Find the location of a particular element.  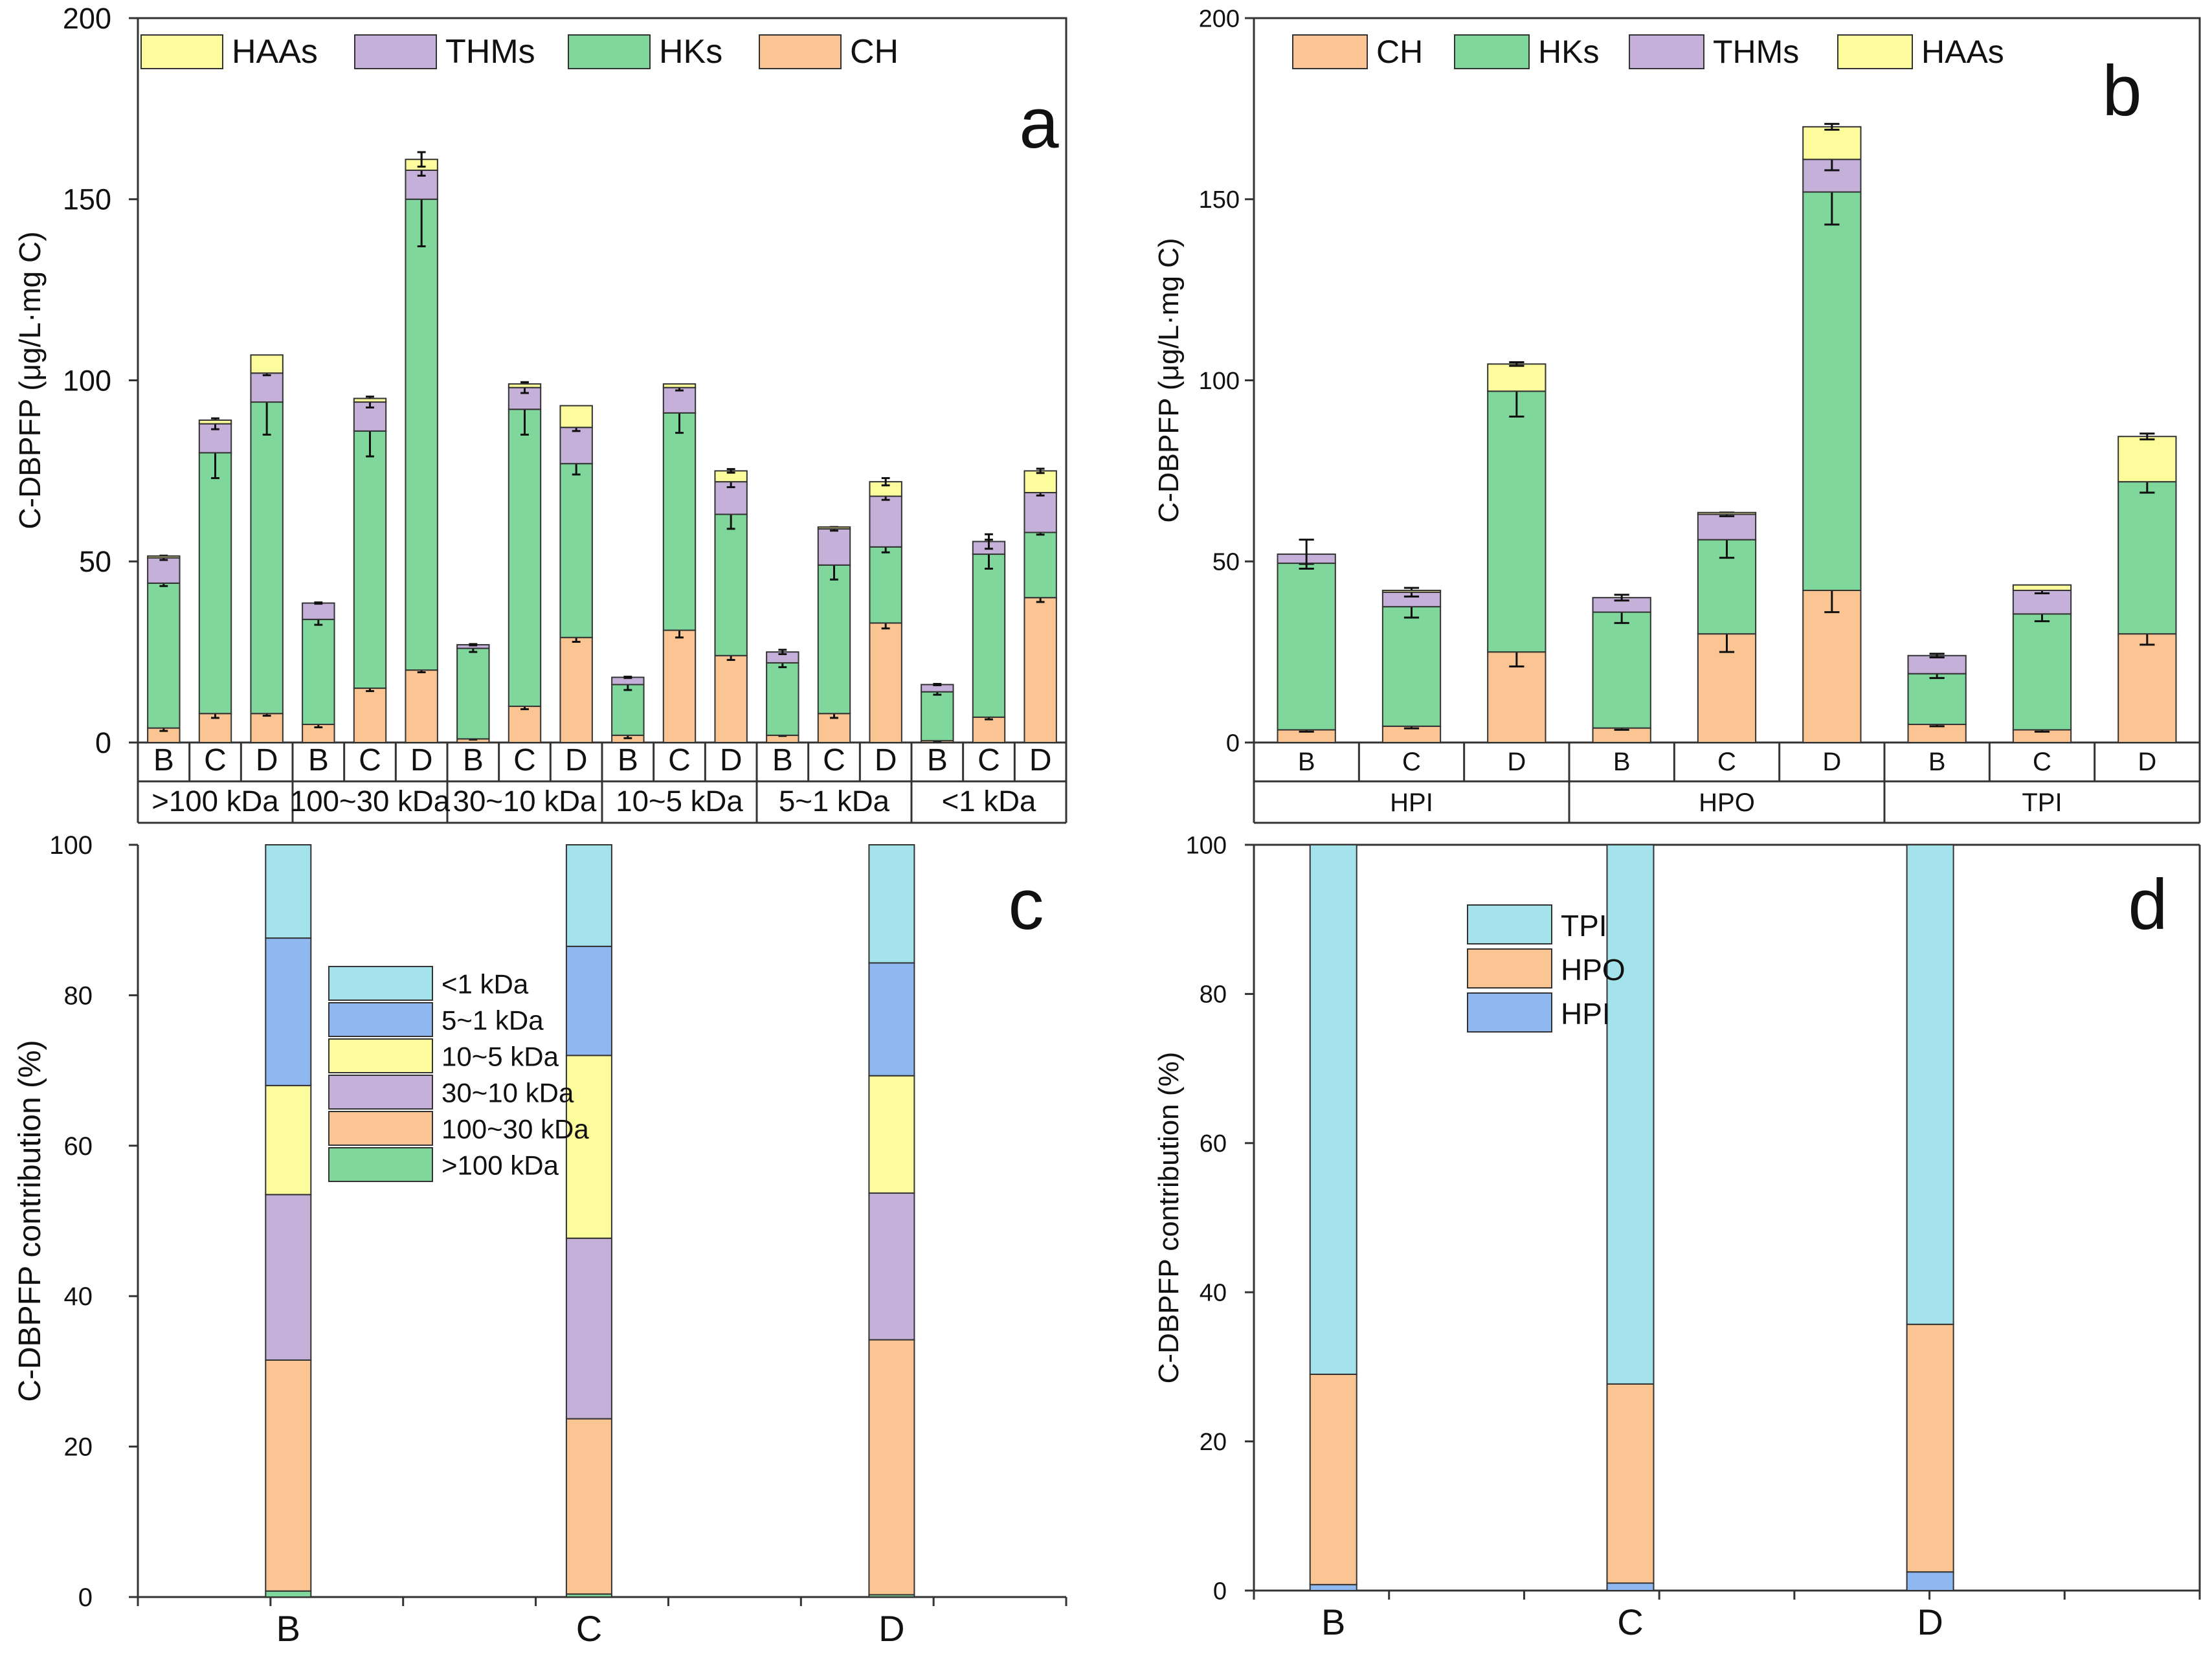

bar-100-30-kda-b-thms is located at coordinates (319, 611).